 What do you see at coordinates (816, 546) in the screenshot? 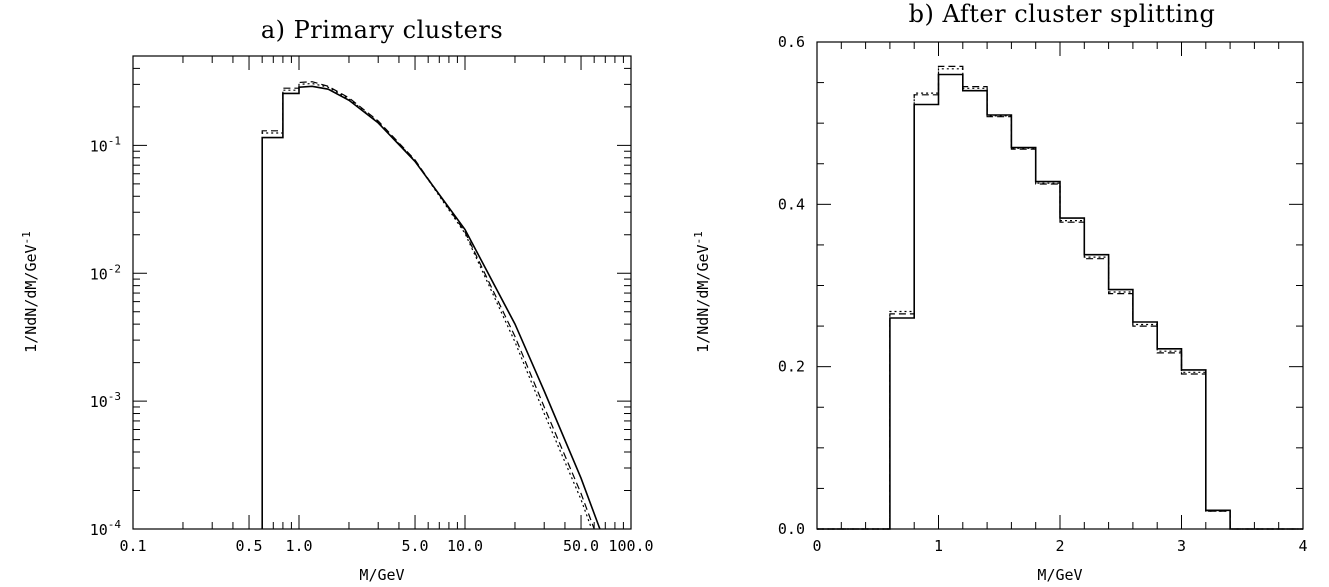
I see `panel-b-x-tick-label: 0` at bounding box center [816, 546].